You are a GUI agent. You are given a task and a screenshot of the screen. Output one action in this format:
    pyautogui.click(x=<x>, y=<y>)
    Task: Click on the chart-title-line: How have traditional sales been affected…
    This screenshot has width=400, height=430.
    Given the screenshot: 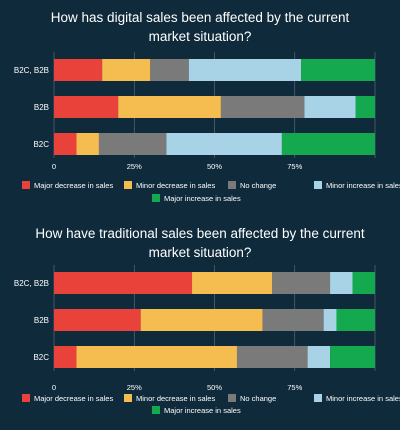 What is the action you would take?
    pyautogui.click(x=199, y=233)
    